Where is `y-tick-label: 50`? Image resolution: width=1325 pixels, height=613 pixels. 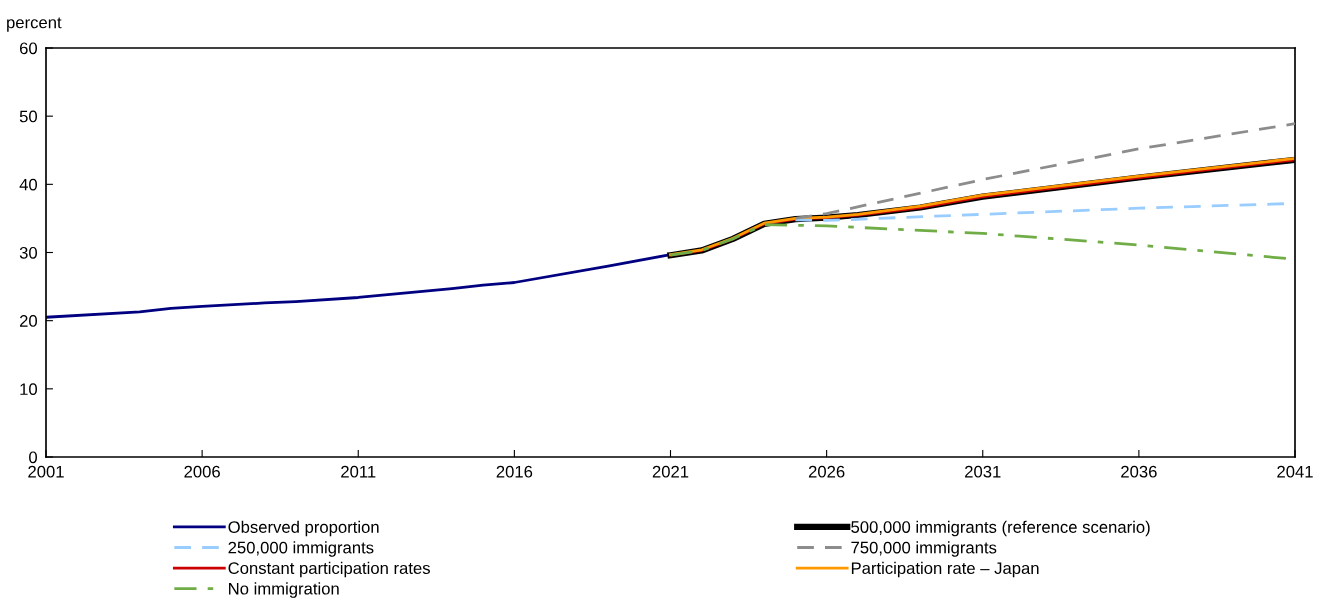
y-tick-label: 50 is located at coordinates (28, 116).